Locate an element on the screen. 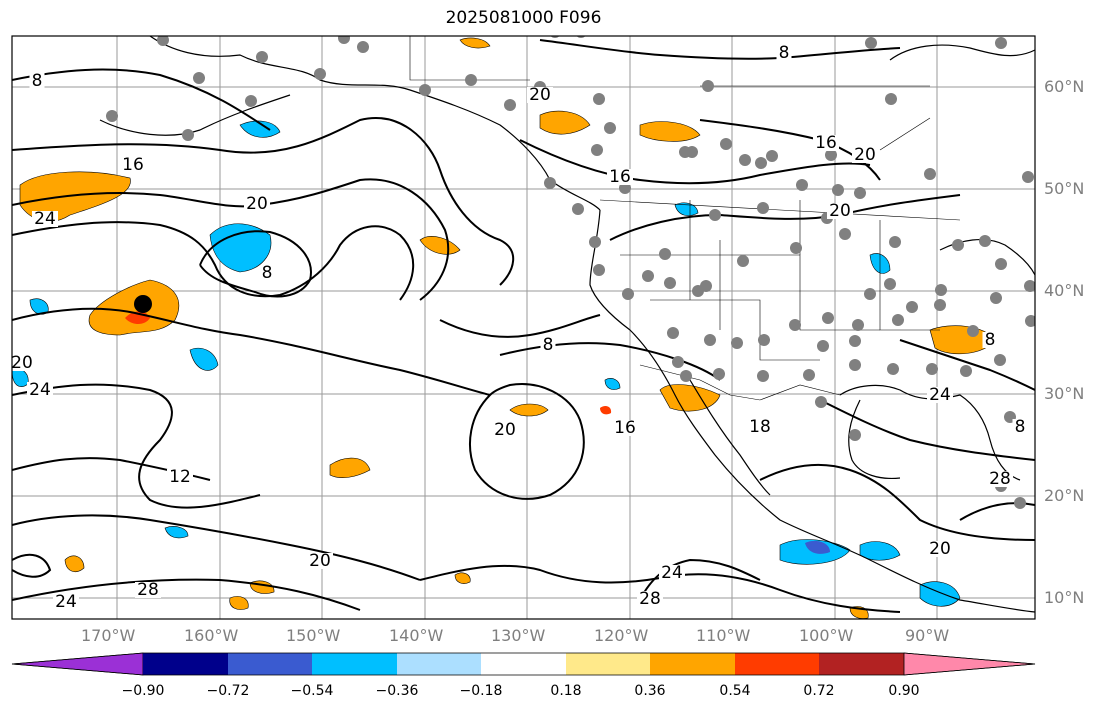 The height and width of the screenshot is (712, 1105). lat-label-40n: 40°N is located at coordinates (1064, 290).